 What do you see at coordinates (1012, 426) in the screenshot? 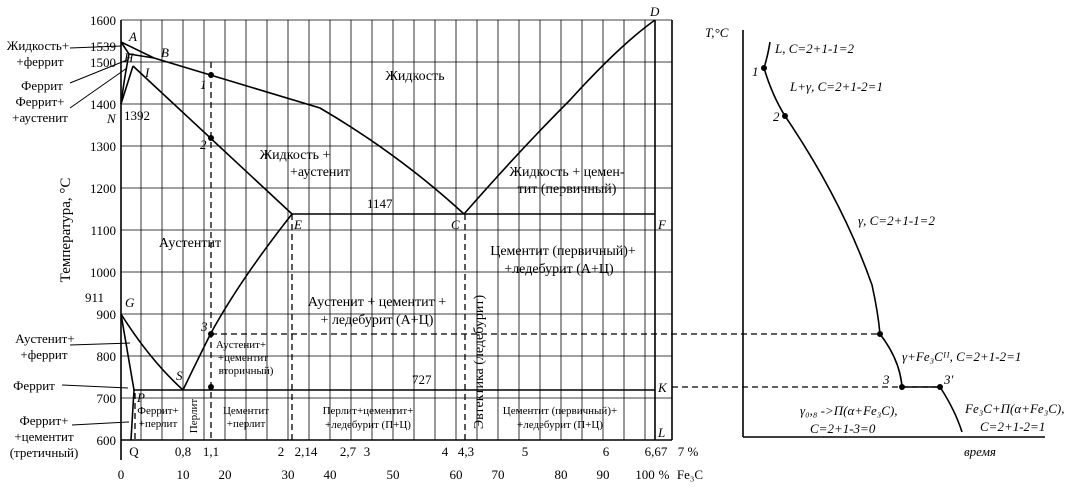
I see `annotation-fe3c-pearlite: C=2+1-2=1` at bounding box center [1012, 426].